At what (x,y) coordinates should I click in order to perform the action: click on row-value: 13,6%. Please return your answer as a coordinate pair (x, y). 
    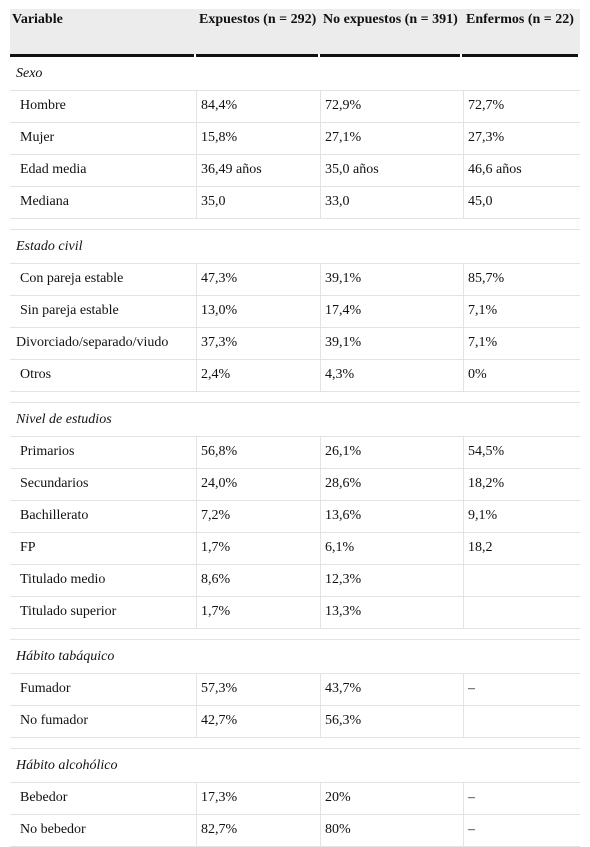
    Looking at the image, I should click on (392, 516).